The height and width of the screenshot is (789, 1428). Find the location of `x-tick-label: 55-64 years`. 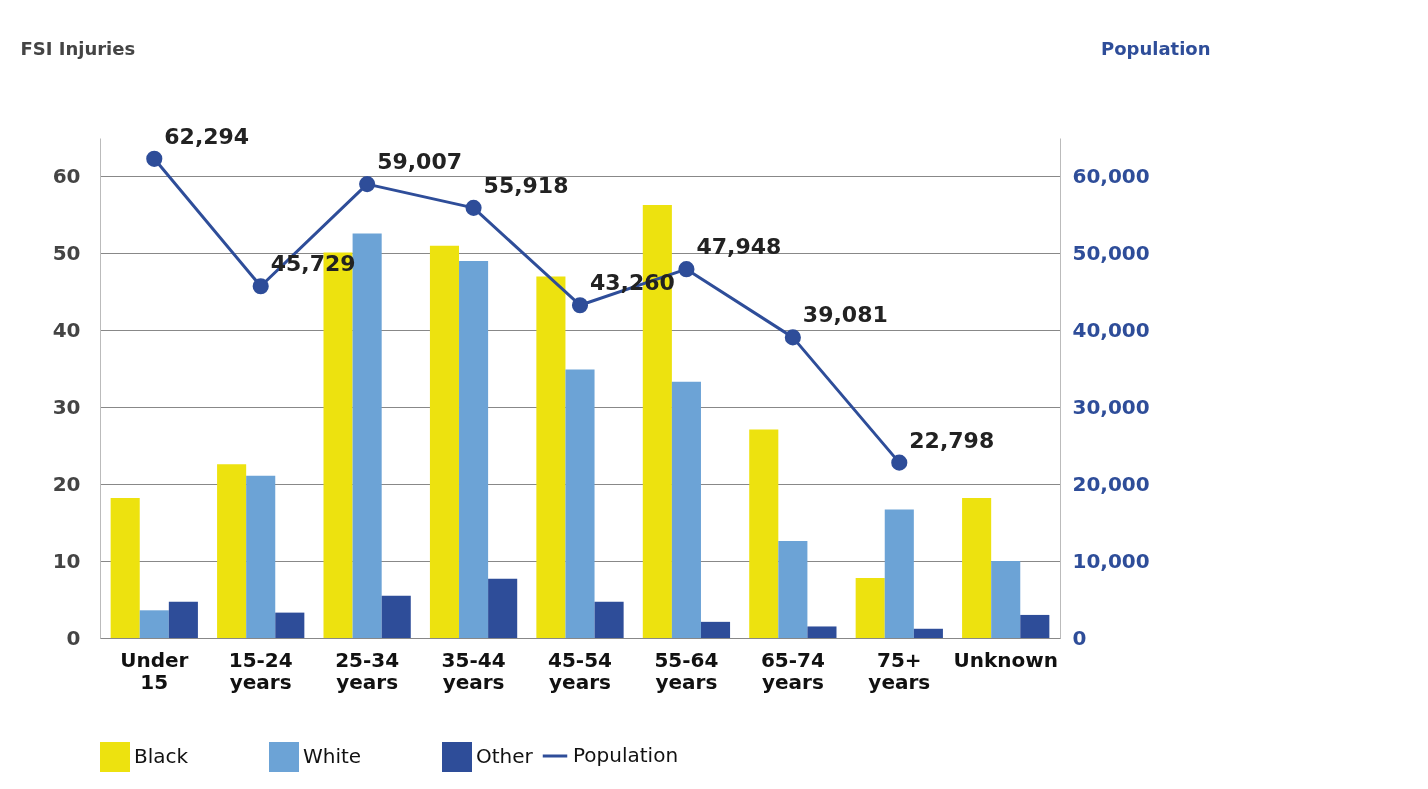

x-tick-label: 55-64 years is located at coordinates (686, 670).